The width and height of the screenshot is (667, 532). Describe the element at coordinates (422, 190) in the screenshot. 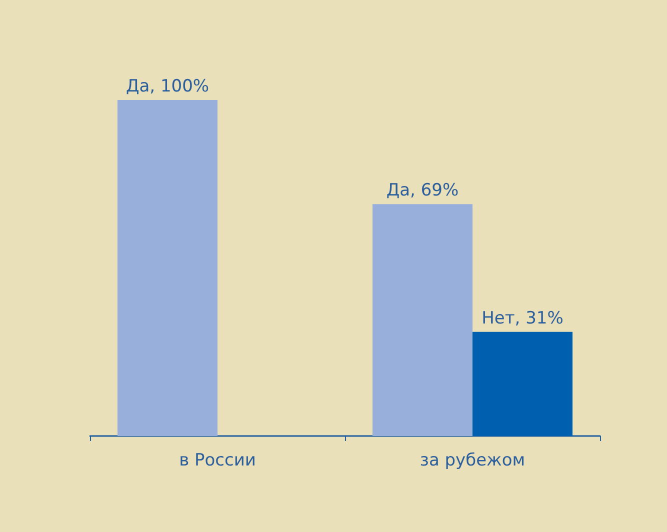

I see `data-label: Да, 69%` at that location.